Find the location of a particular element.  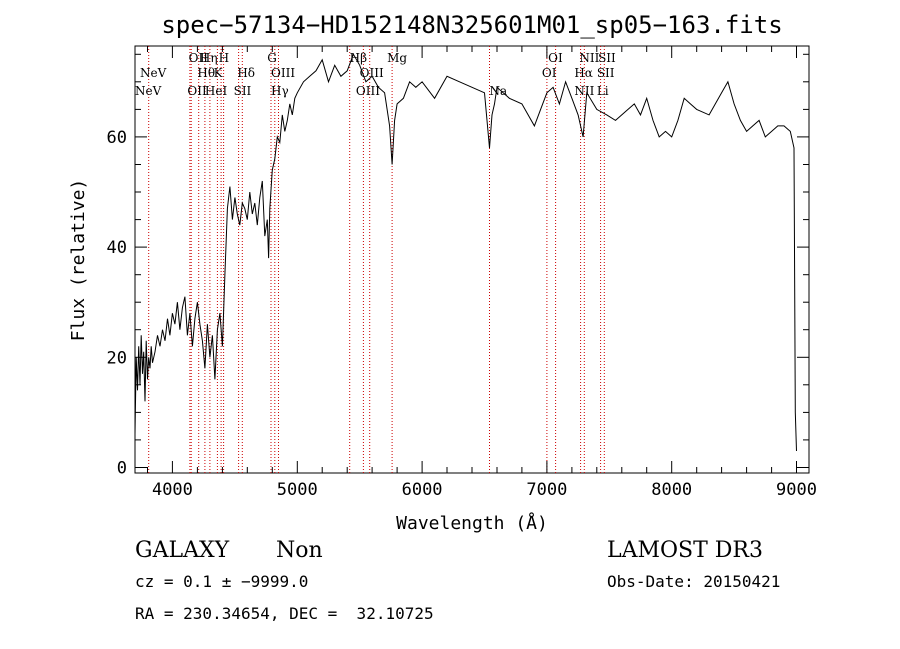

spectral-line-label: Mg is located at coordinates (397, 58).